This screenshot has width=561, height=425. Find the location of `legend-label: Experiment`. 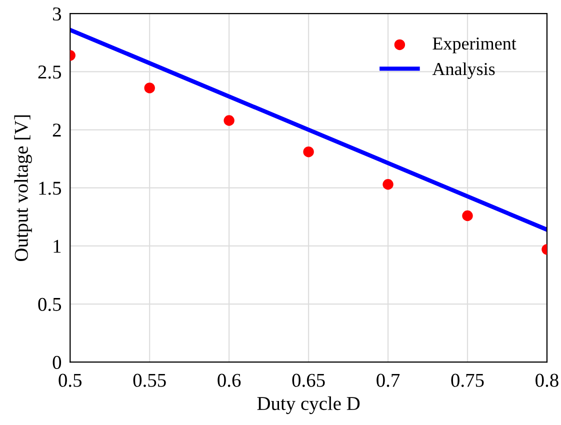

legend-label: Experiment is located at coordinates (474, 46).